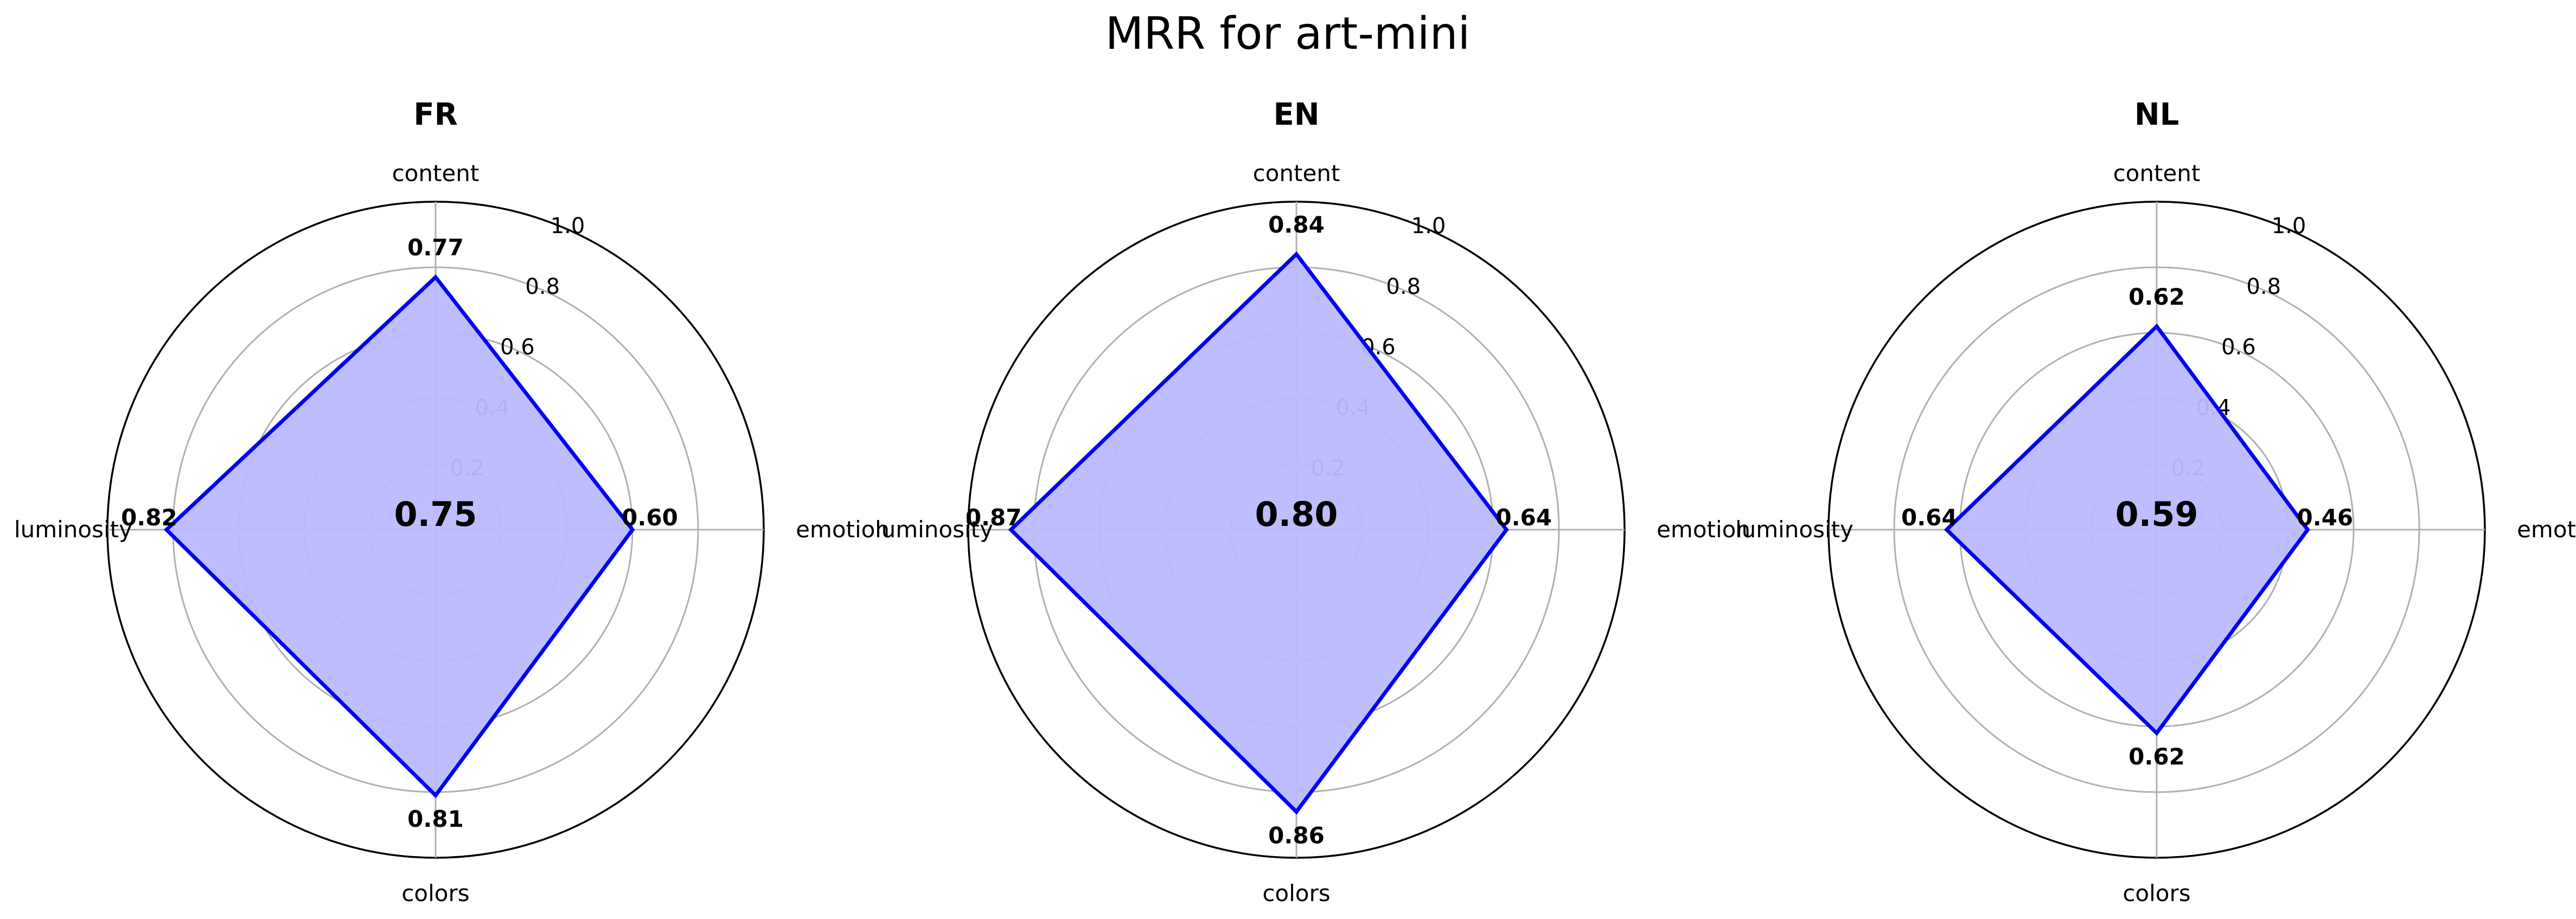 This screenshot has height=919, width=2576. I want to click on panel-title: EN, so click(1296, 114).